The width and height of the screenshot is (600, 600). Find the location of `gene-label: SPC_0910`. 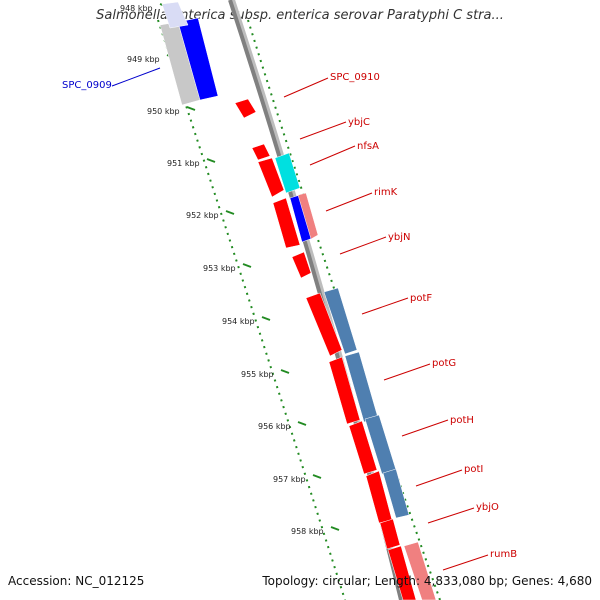

gene-label: SPC_0910 is located at coordinates (355, 77).